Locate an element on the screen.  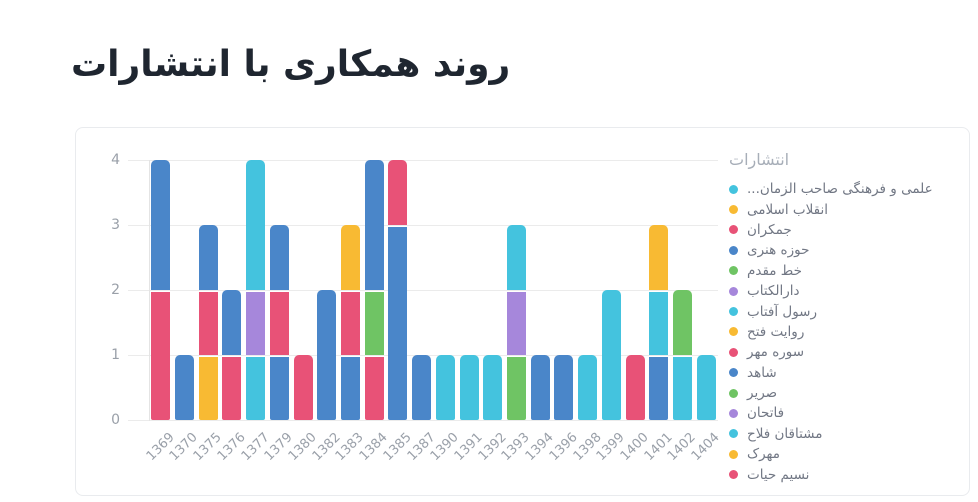
legend-item: مهرک is located at coordinates (847, 454).